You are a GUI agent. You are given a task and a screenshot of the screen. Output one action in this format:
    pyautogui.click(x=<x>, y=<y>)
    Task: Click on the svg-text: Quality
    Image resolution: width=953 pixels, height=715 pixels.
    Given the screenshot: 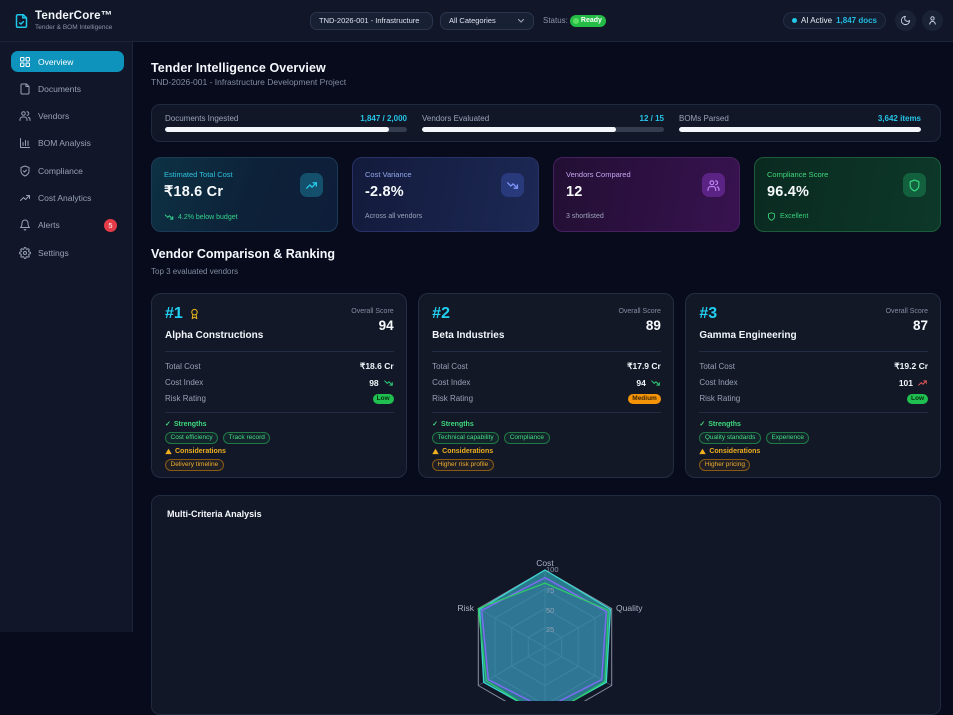 What is the action you would take?
    pyautogui.click(x=629, y=608)
    